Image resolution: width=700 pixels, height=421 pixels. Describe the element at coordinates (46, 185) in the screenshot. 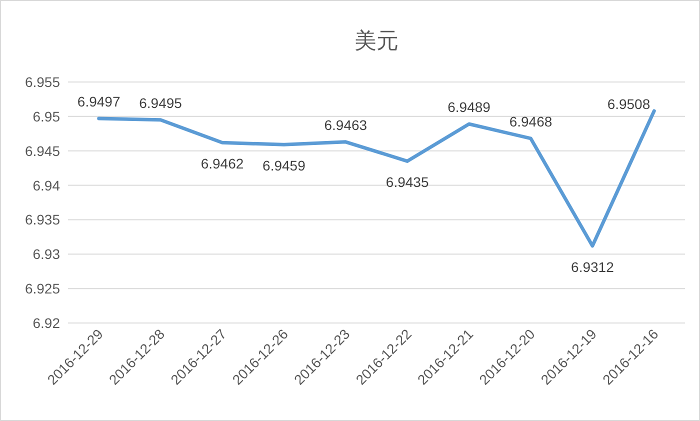

I see `y-tick-label: 6.94` at that location.